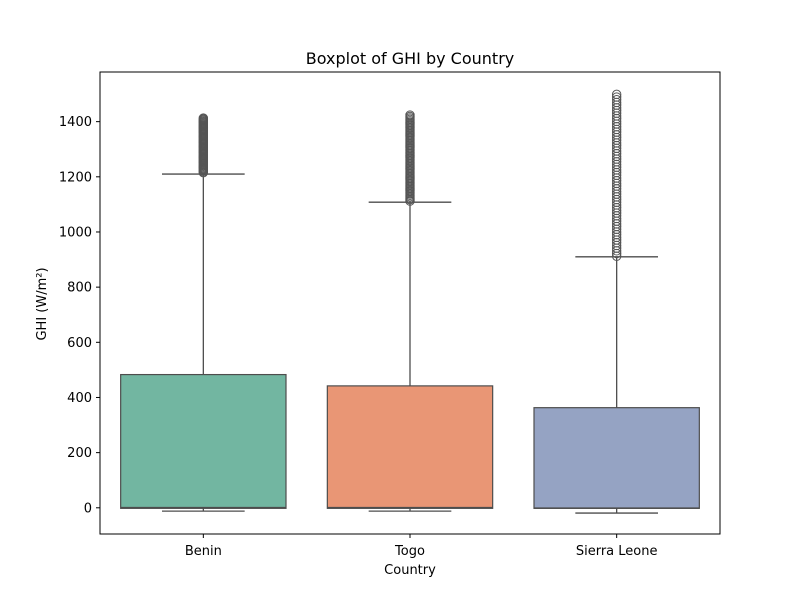 The height and width of the screenshot is (600, 800). Describe the element at coordinates (75, 177) in the screenshot. I see `y-tick-label: 1200` at that location.